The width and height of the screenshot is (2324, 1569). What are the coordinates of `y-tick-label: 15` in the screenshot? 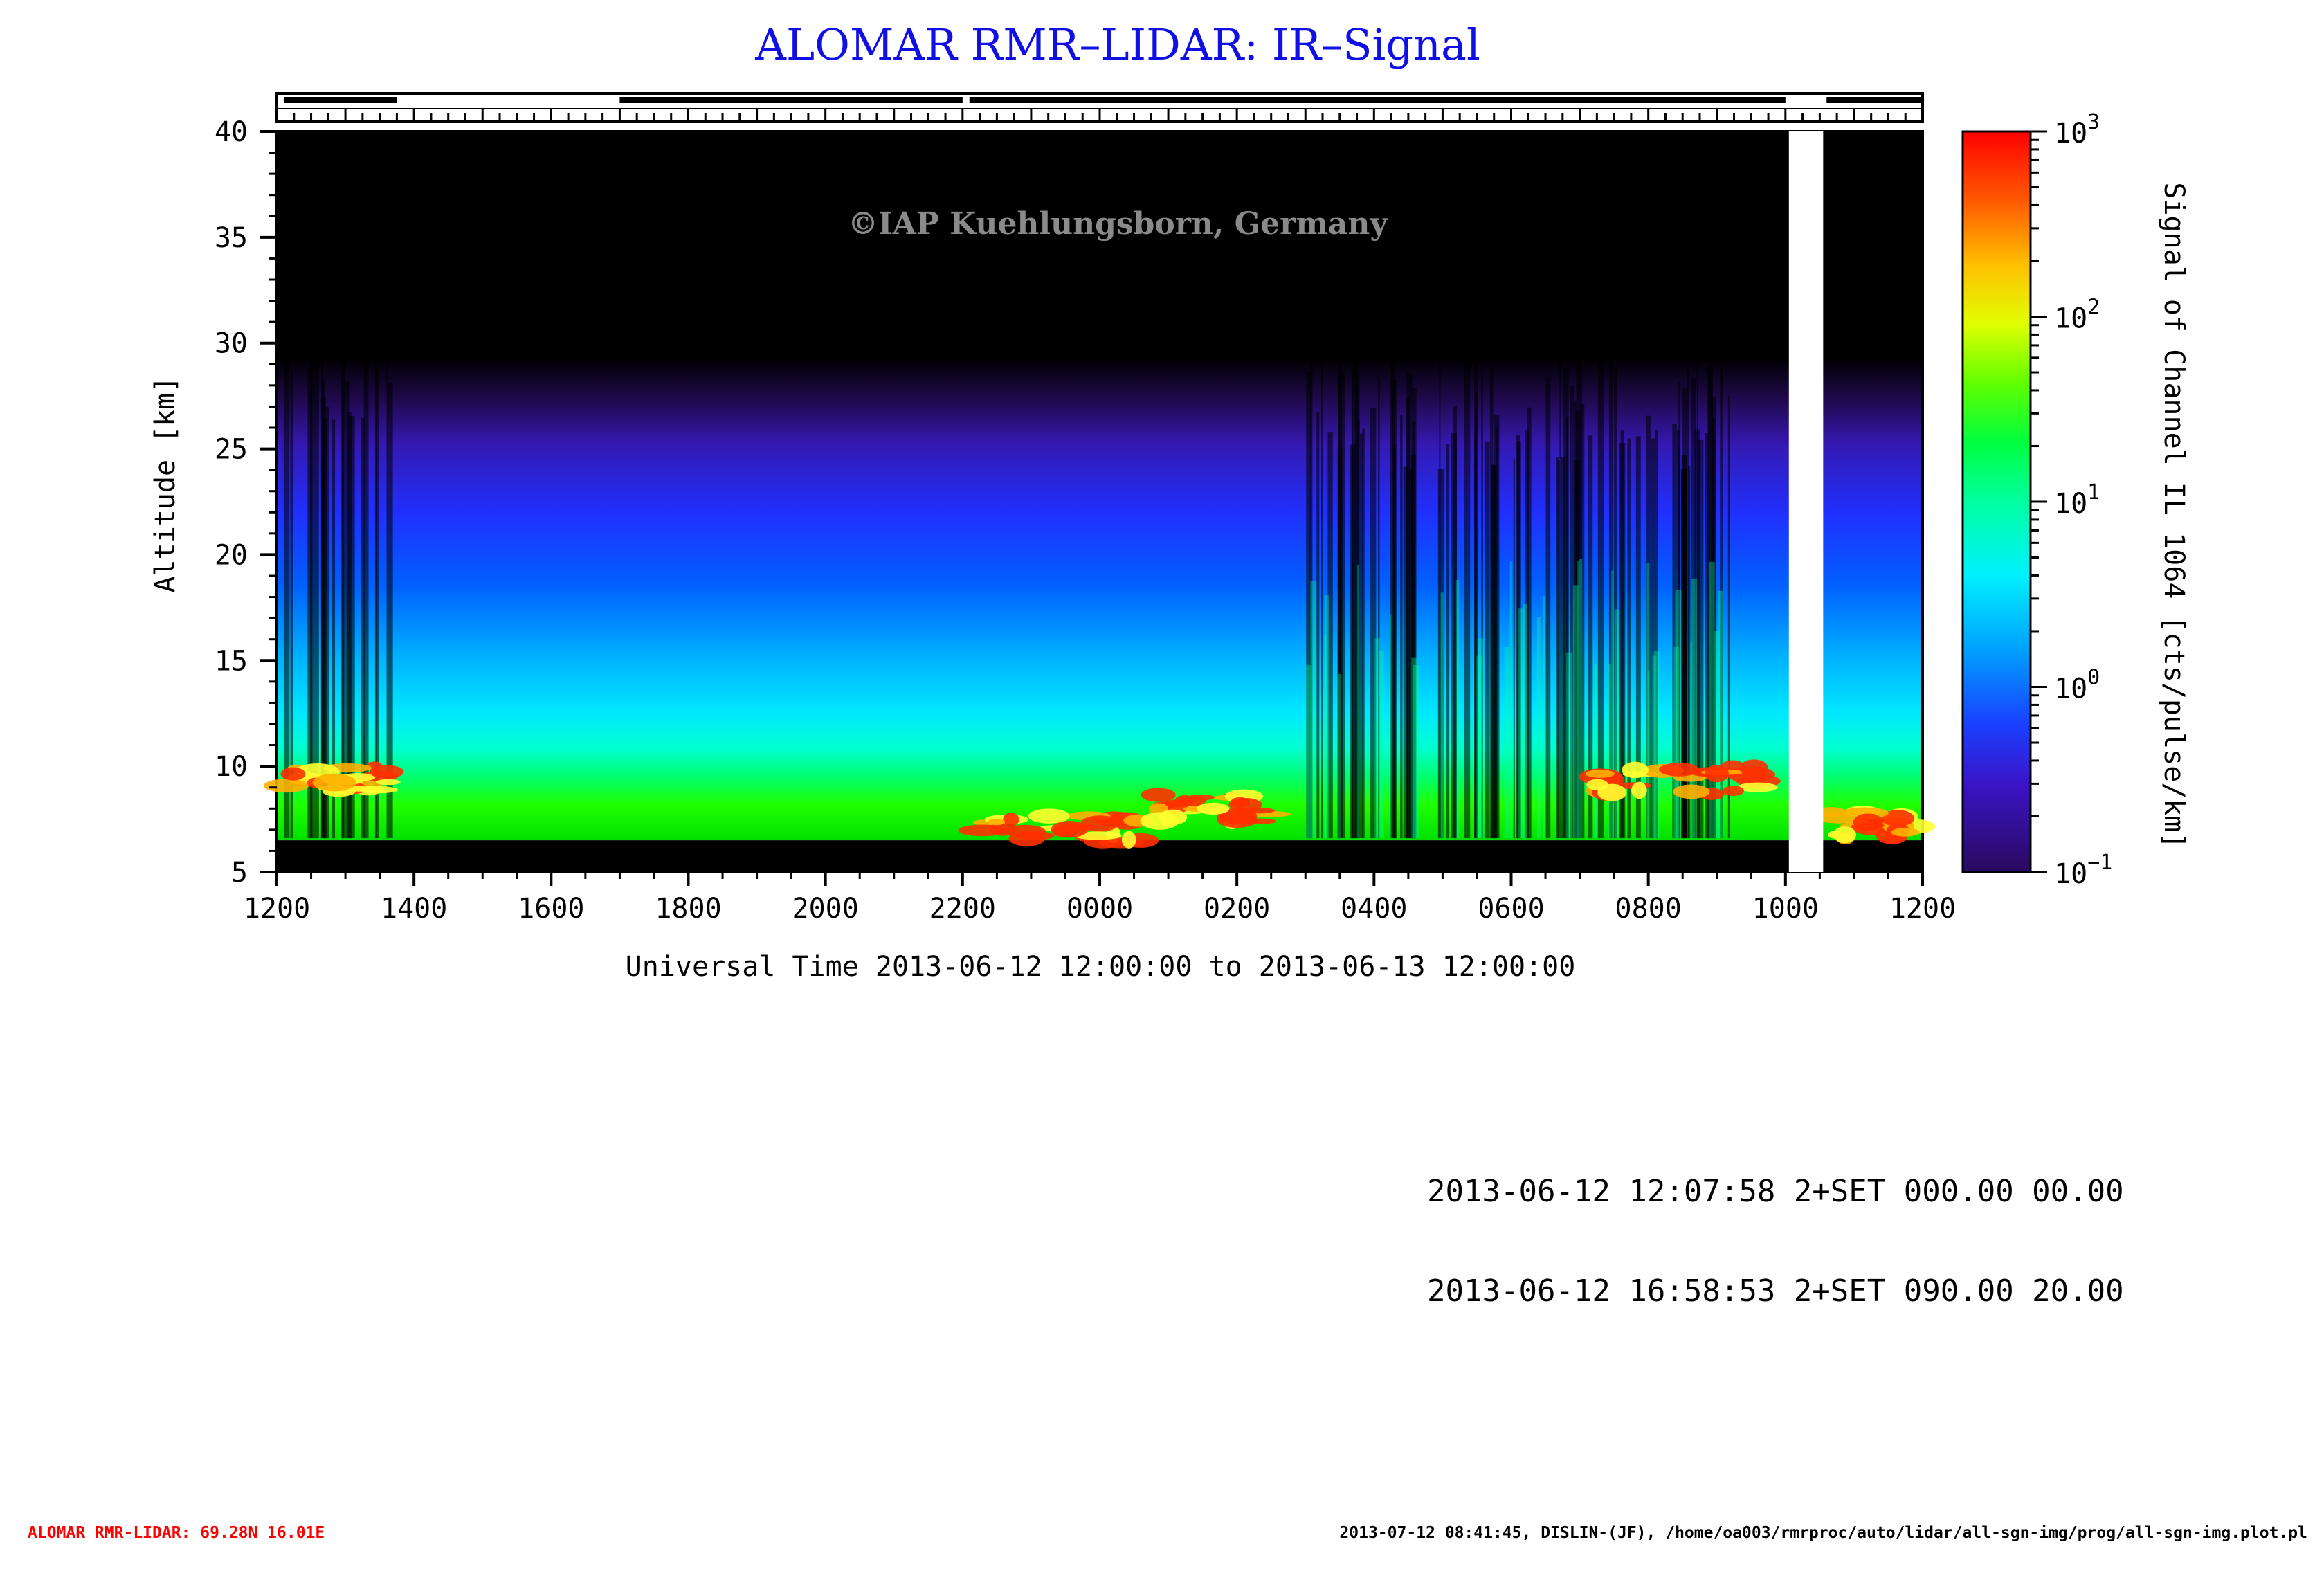 It's located at (231, 661).